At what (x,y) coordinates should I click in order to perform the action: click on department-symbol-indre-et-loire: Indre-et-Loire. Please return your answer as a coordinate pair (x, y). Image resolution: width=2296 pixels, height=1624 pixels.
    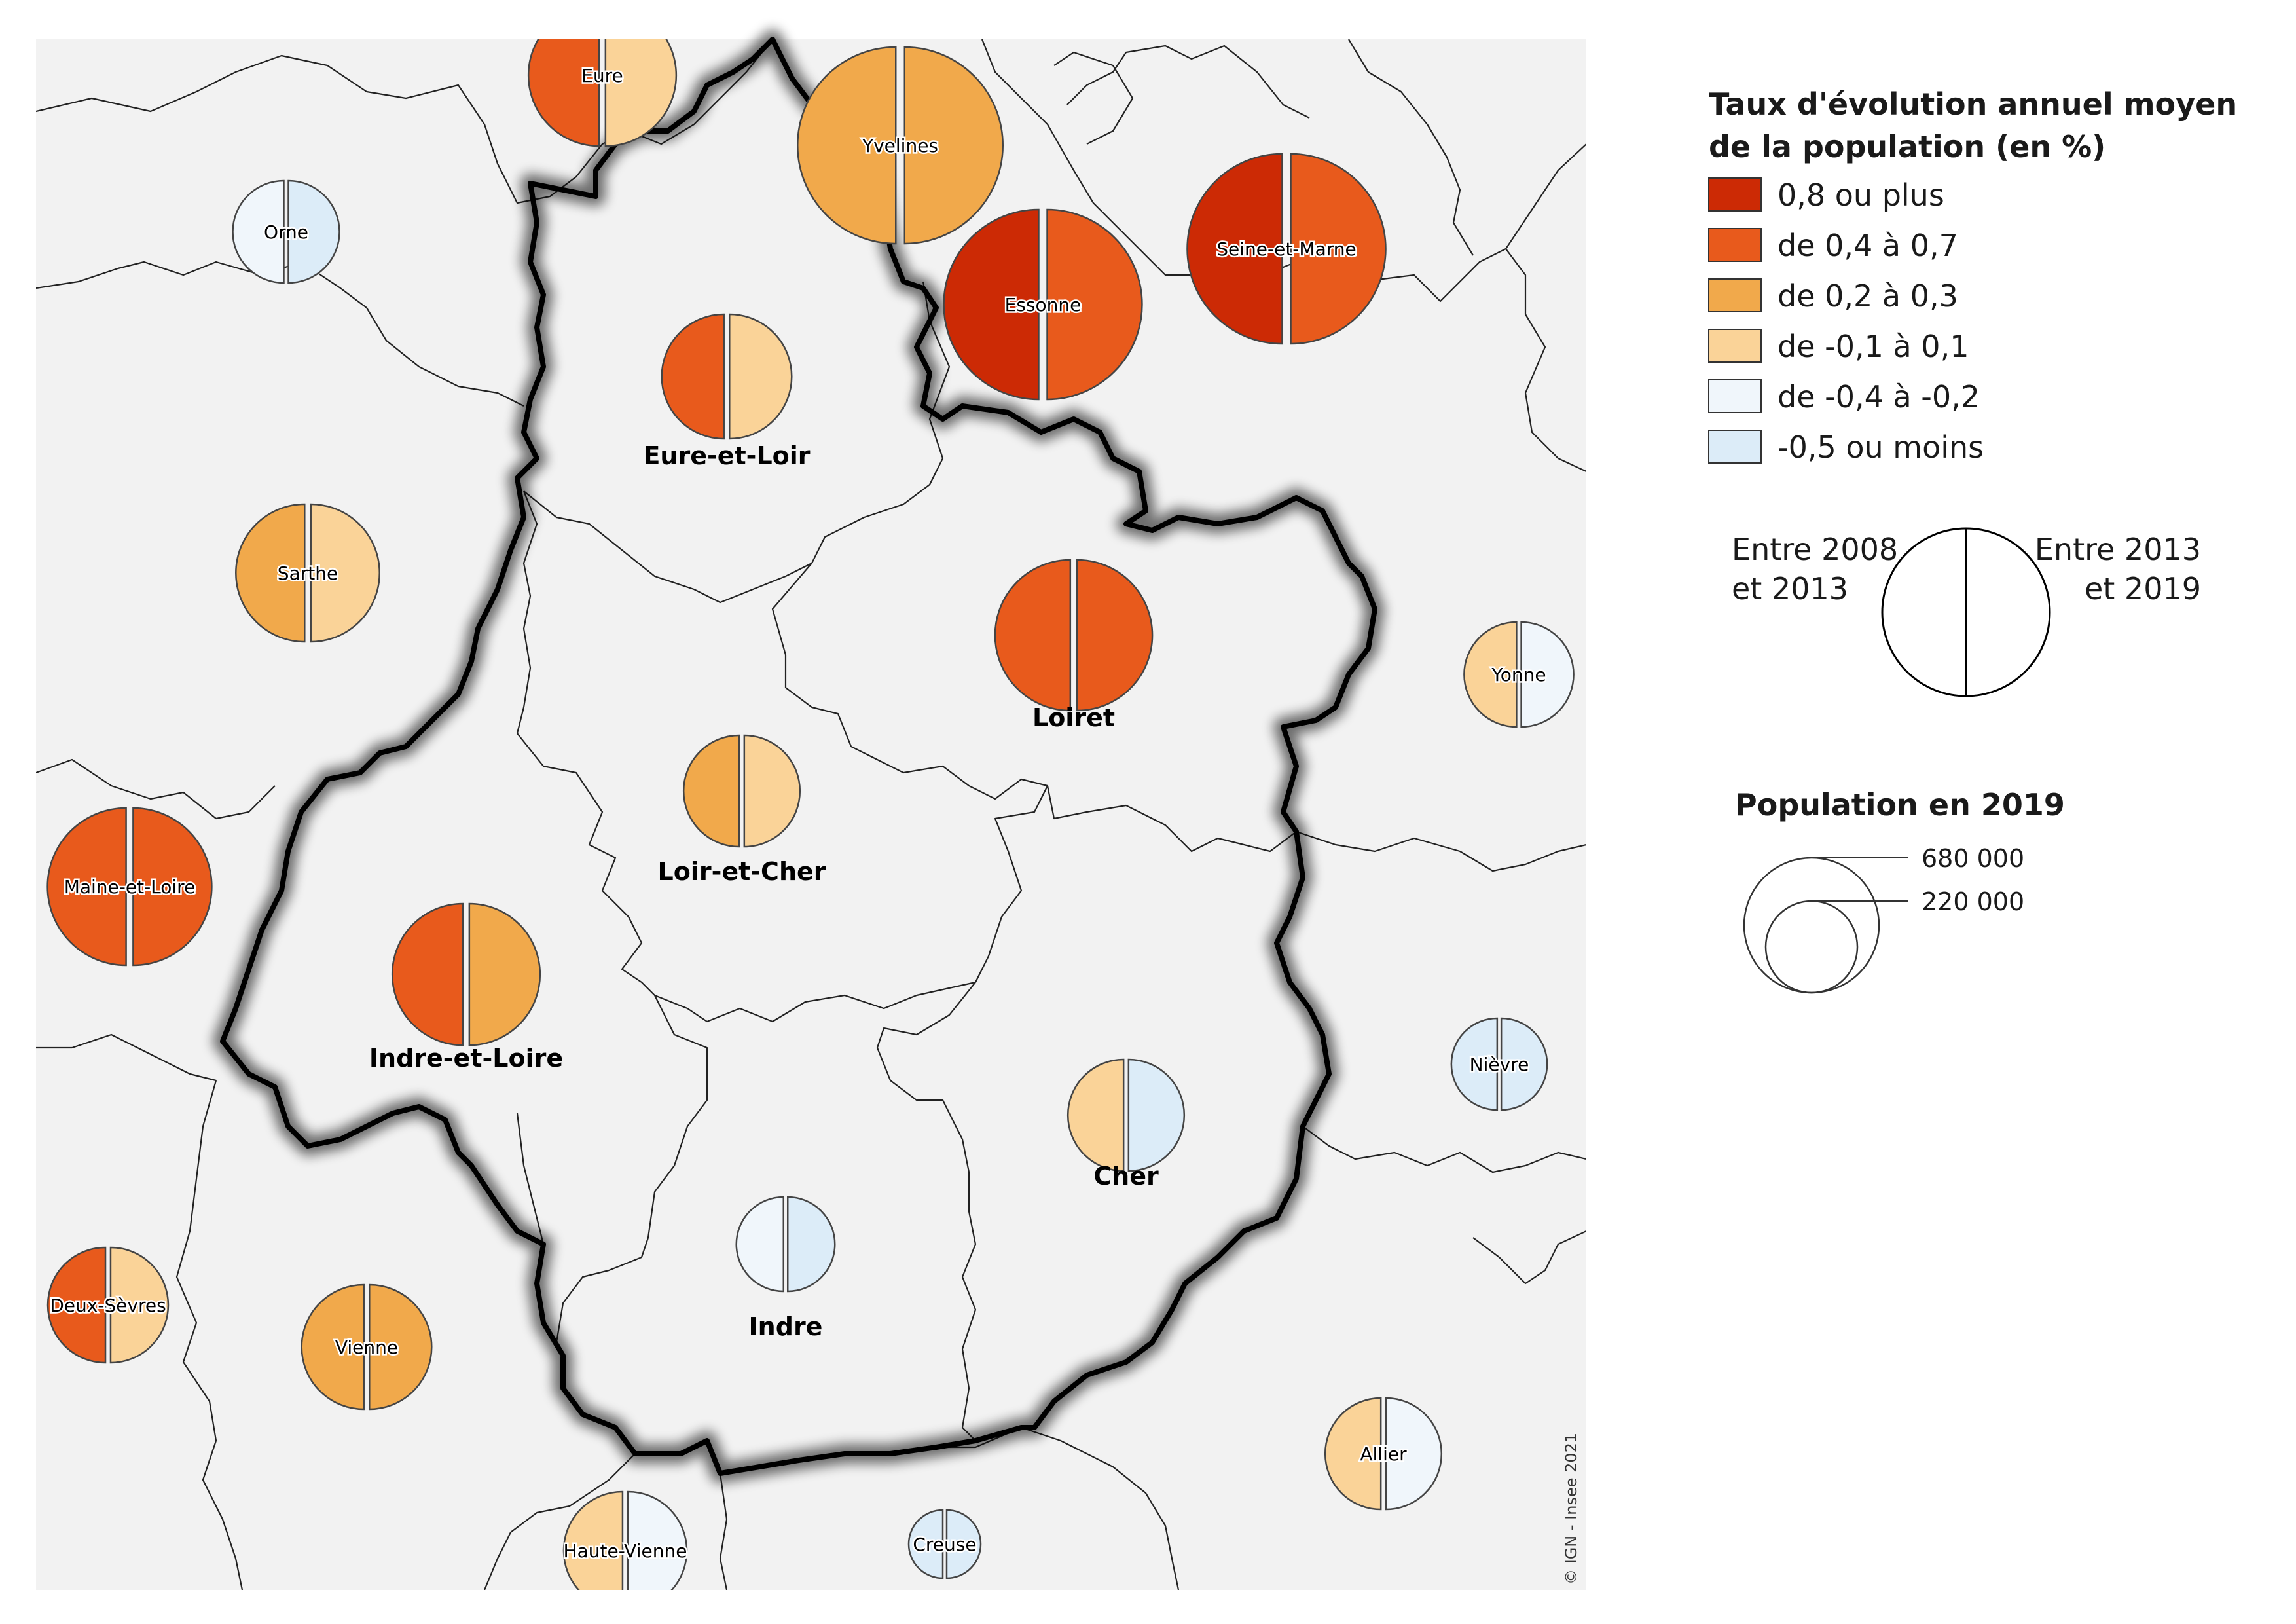
    Looking at the image, I should click on (466, 987).